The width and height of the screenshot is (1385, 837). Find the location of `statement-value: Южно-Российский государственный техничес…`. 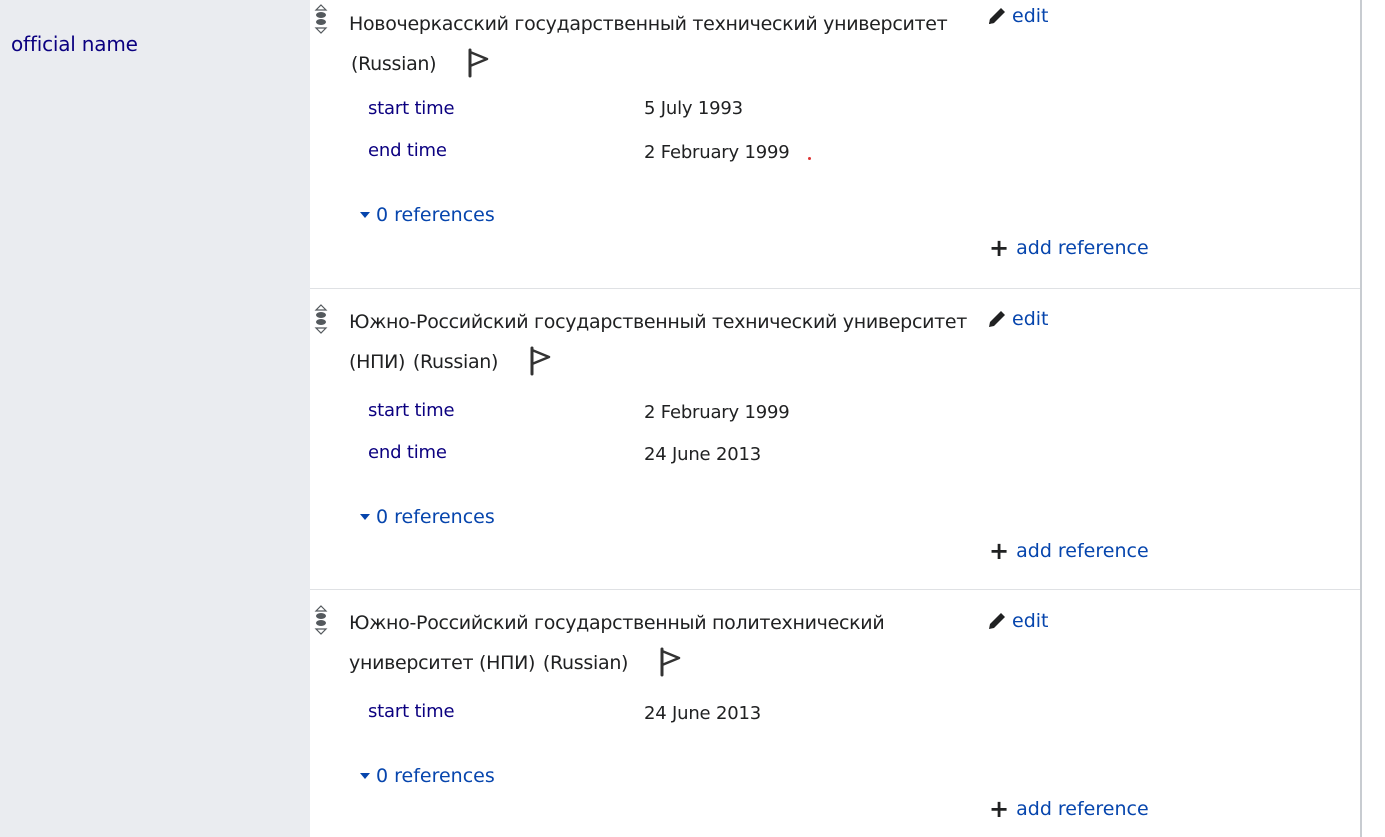

statement-value: Южно-Российский государственный техничес… is located at coordinates (664, 342).